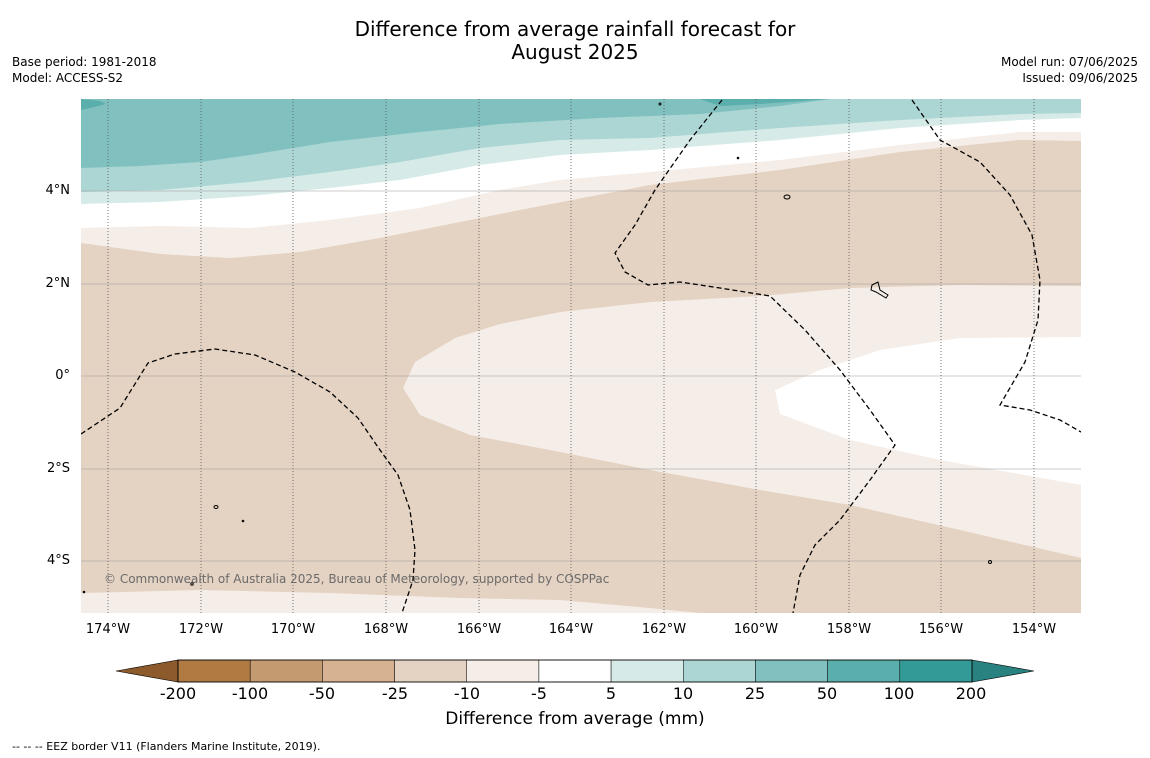 The height and width of the screenshot is (758, 1150). I want to click on eez-border-kiribati-phoenix, so click(248, 480).